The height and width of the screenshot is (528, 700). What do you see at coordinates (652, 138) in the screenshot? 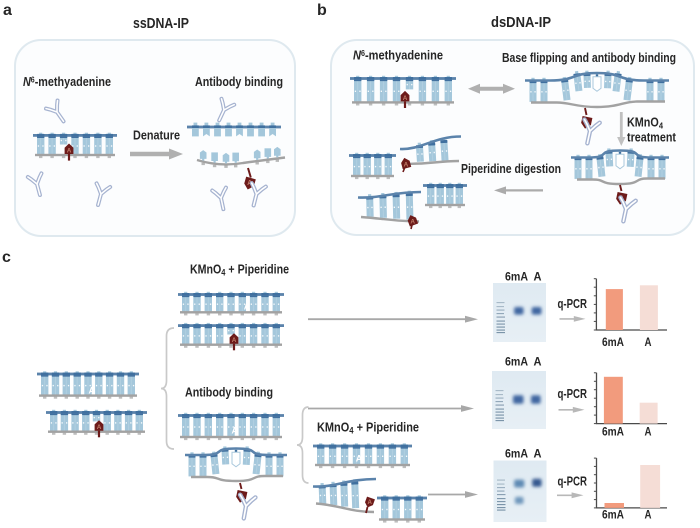
I see `svg-text: treatment` at bounding box center [652, 138].